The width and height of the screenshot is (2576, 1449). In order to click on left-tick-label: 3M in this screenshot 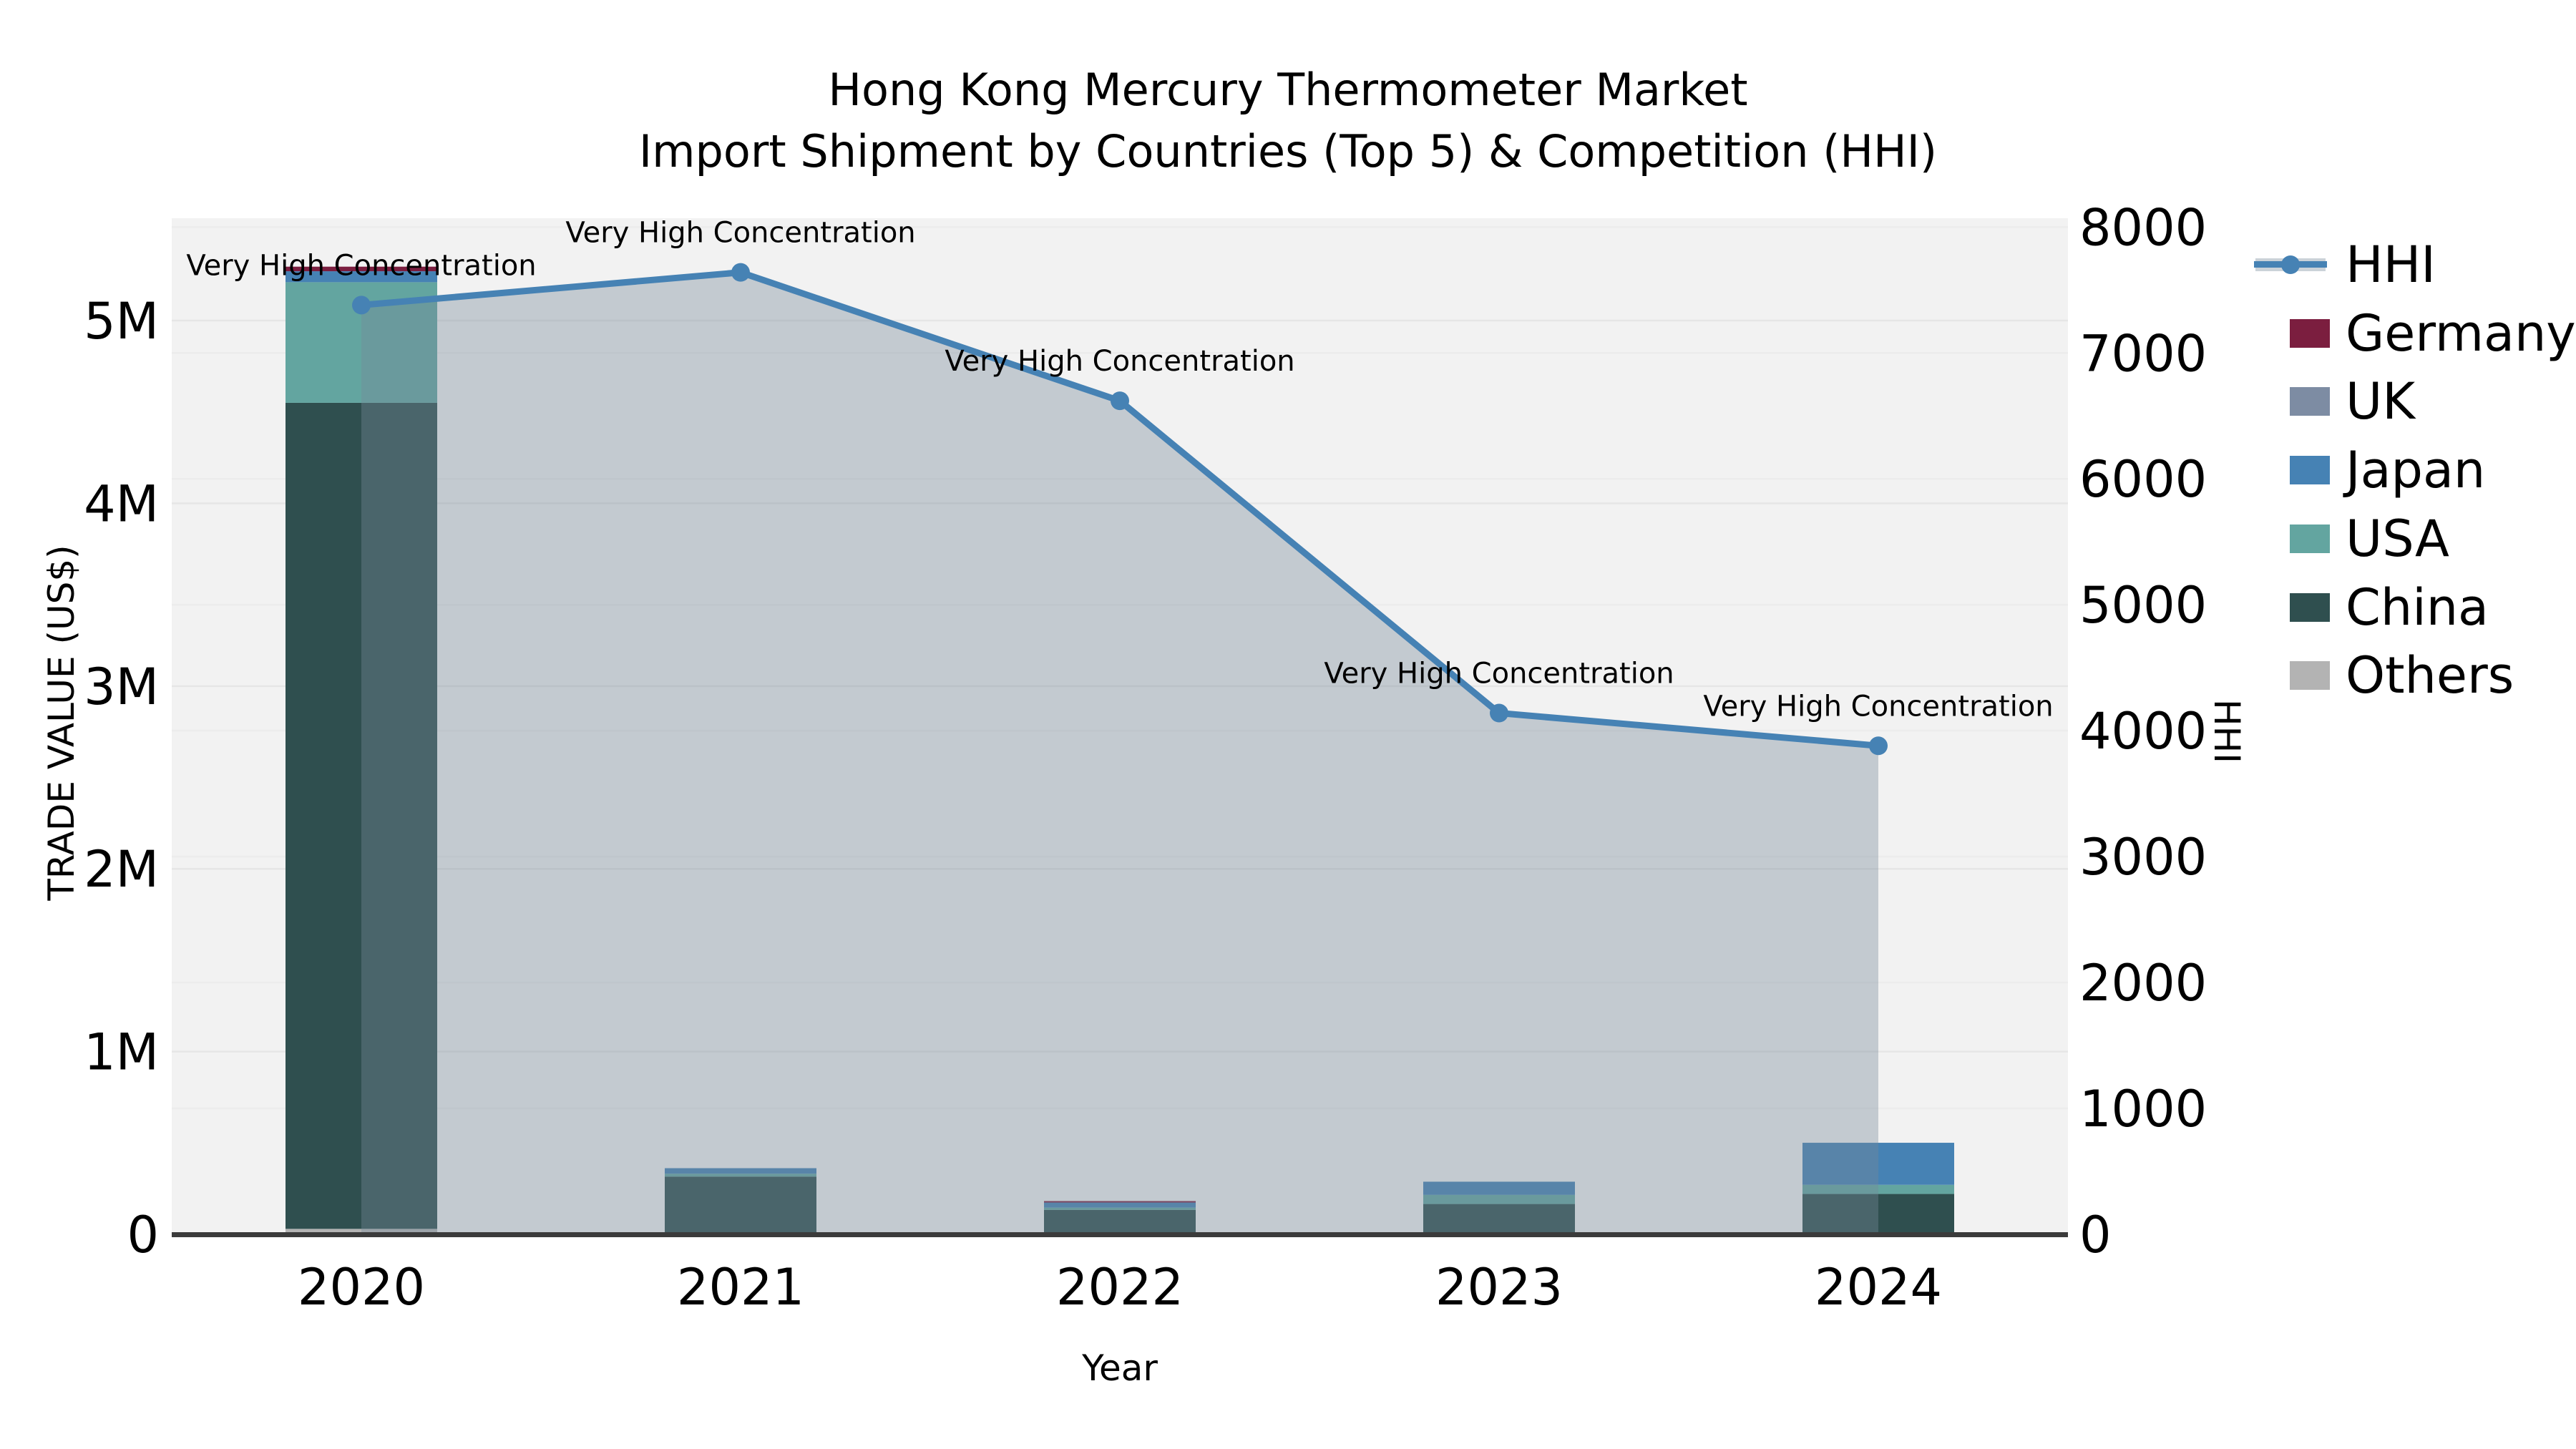, I will do `click(122, 687)`.